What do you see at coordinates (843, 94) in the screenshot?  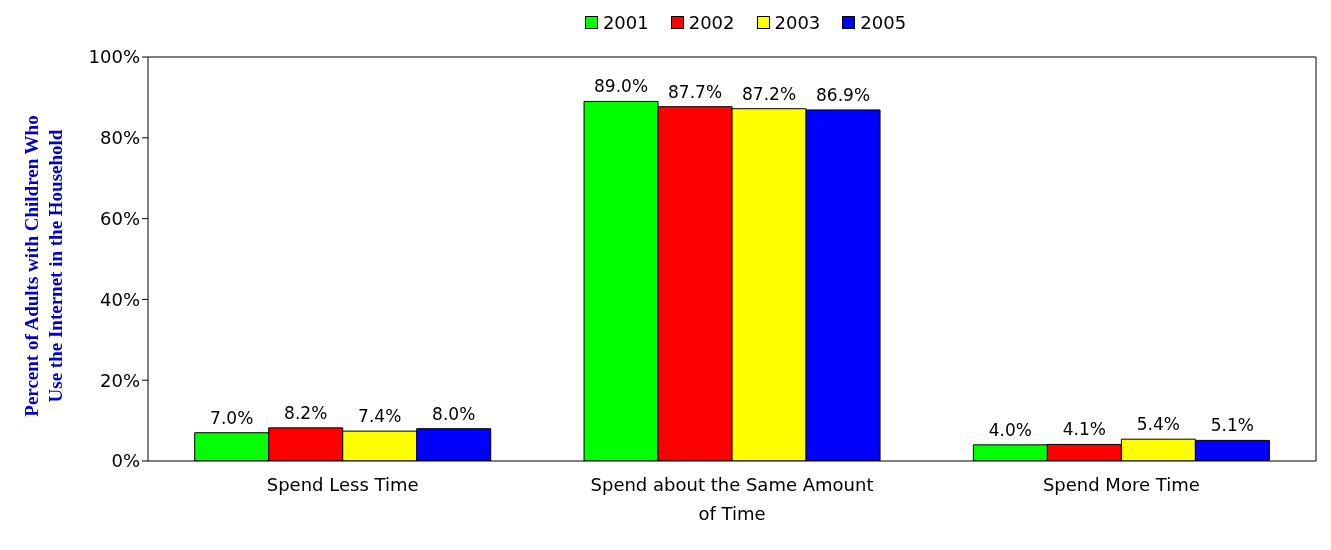 I see `data-label: 86.9%` at bounding box center [843, 94].